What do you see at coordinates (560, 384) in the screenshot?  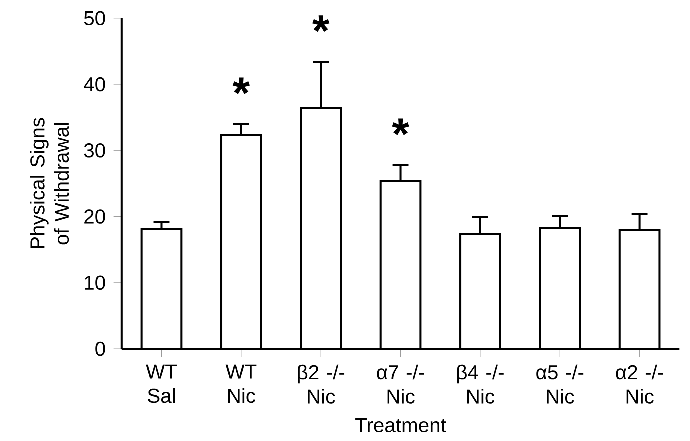 I see `x-tick-label: α5 -/- Nic` at bounding box center [560, 384].